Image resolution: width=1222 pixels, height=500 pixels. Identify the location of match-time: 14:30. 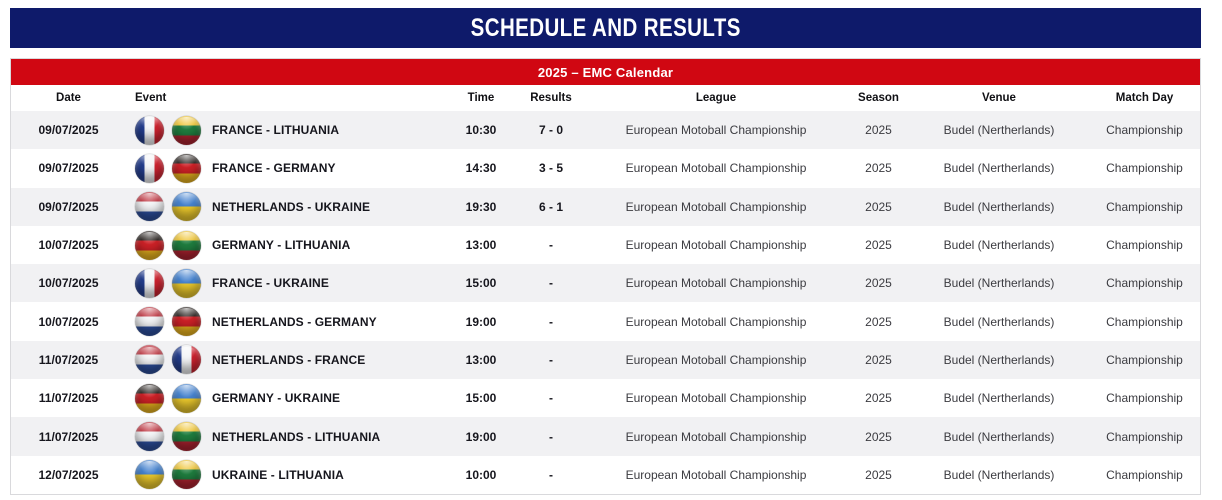
(481, 168).